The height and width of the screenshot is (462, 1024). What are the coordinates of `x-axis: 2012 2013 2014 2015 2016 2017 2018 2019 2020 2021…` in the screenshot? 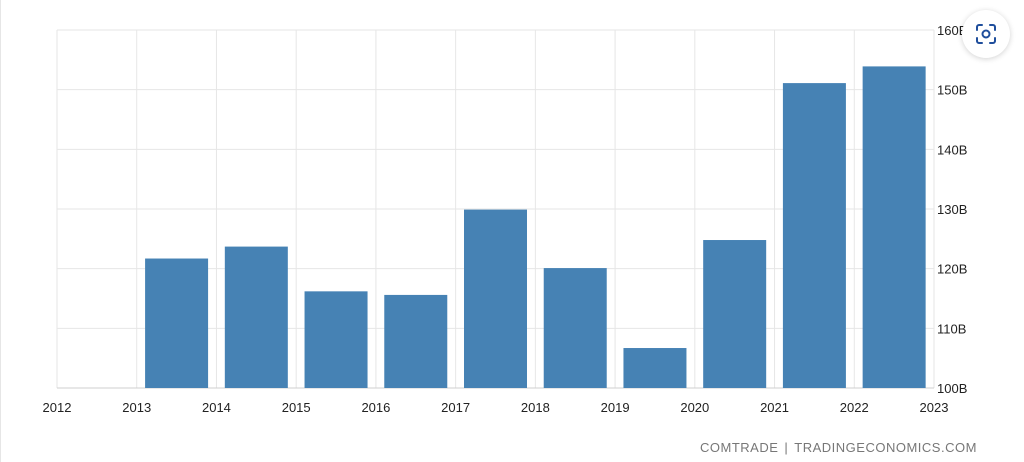 It's located at (496, 407).